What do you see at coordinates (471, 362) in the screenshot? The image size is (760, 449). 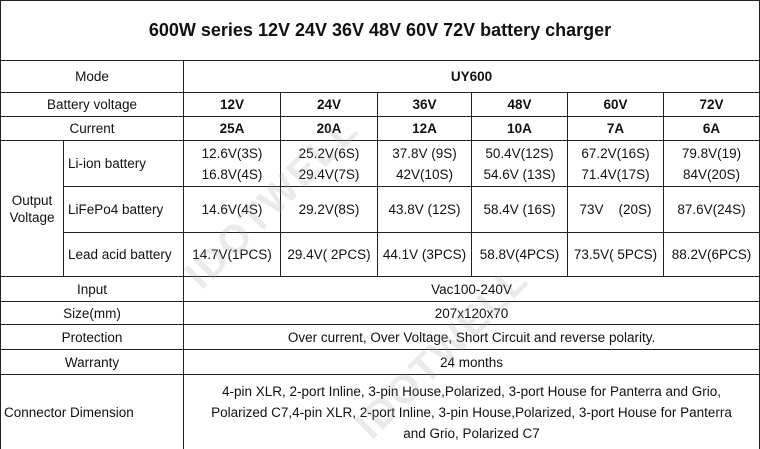 I see `spec-value: 24 months` at bounding box center [471, 362].